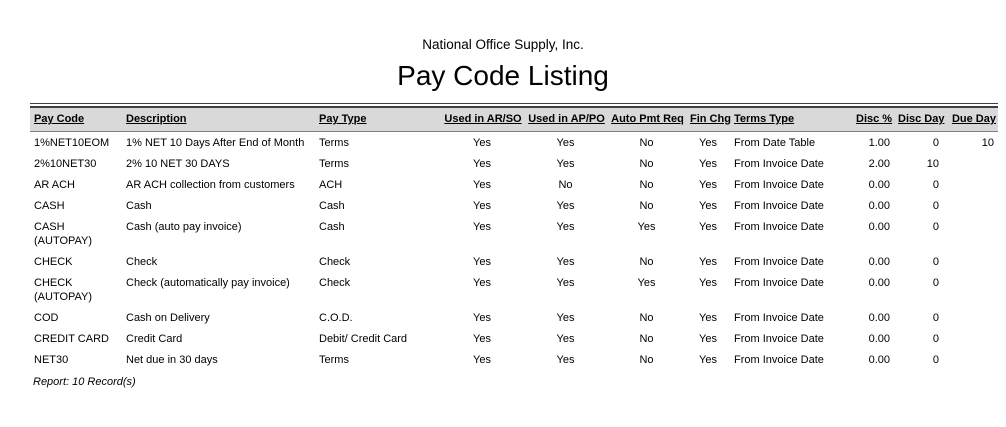 The height and width of the screenshot is (427, 1006). Describe the element at coordinates (53, 262) in the screenshot. I see `table-cell: CHECK` at that location.